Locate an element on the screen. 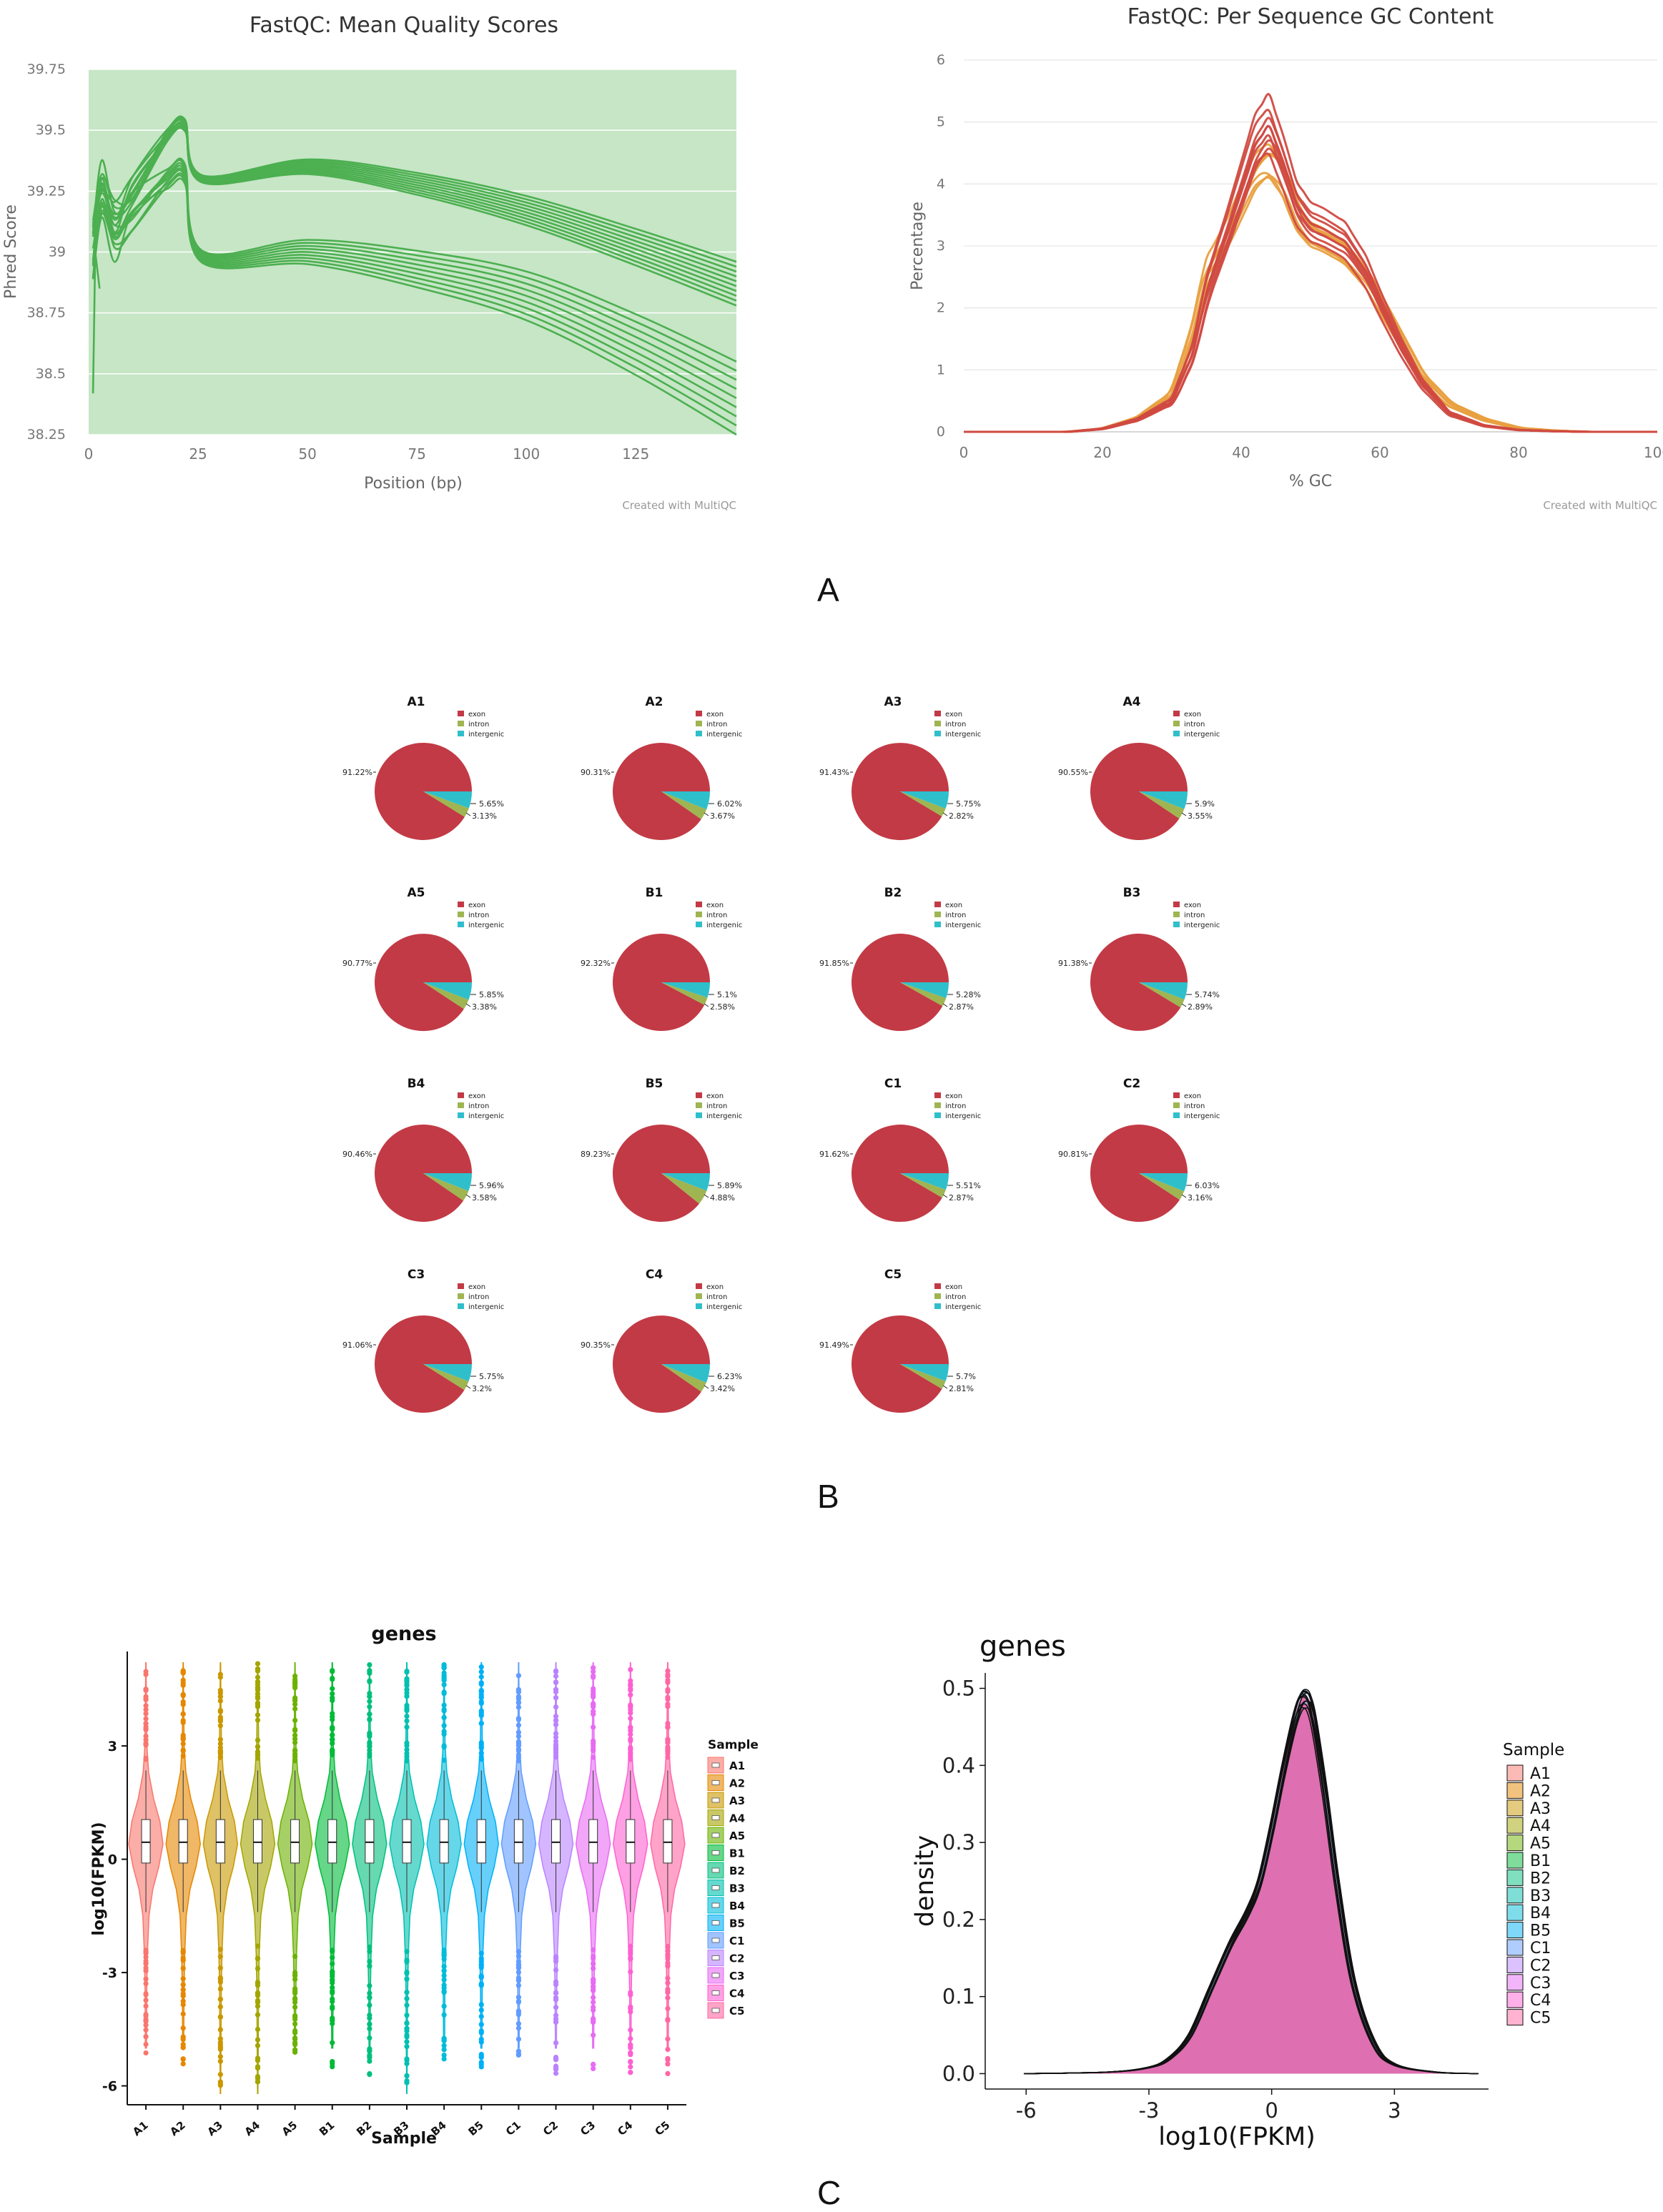 This screenshot has height=2212, width=1663. x-tick-label: A5 is located at coordinates (290, 2128).